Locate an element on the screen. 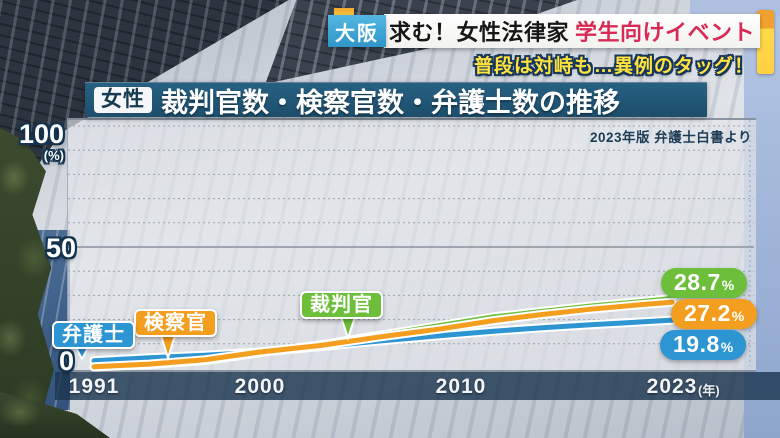  x-axis-strip: 1991 2000 2010 2023 (年) is located at coordinates (417, 386).